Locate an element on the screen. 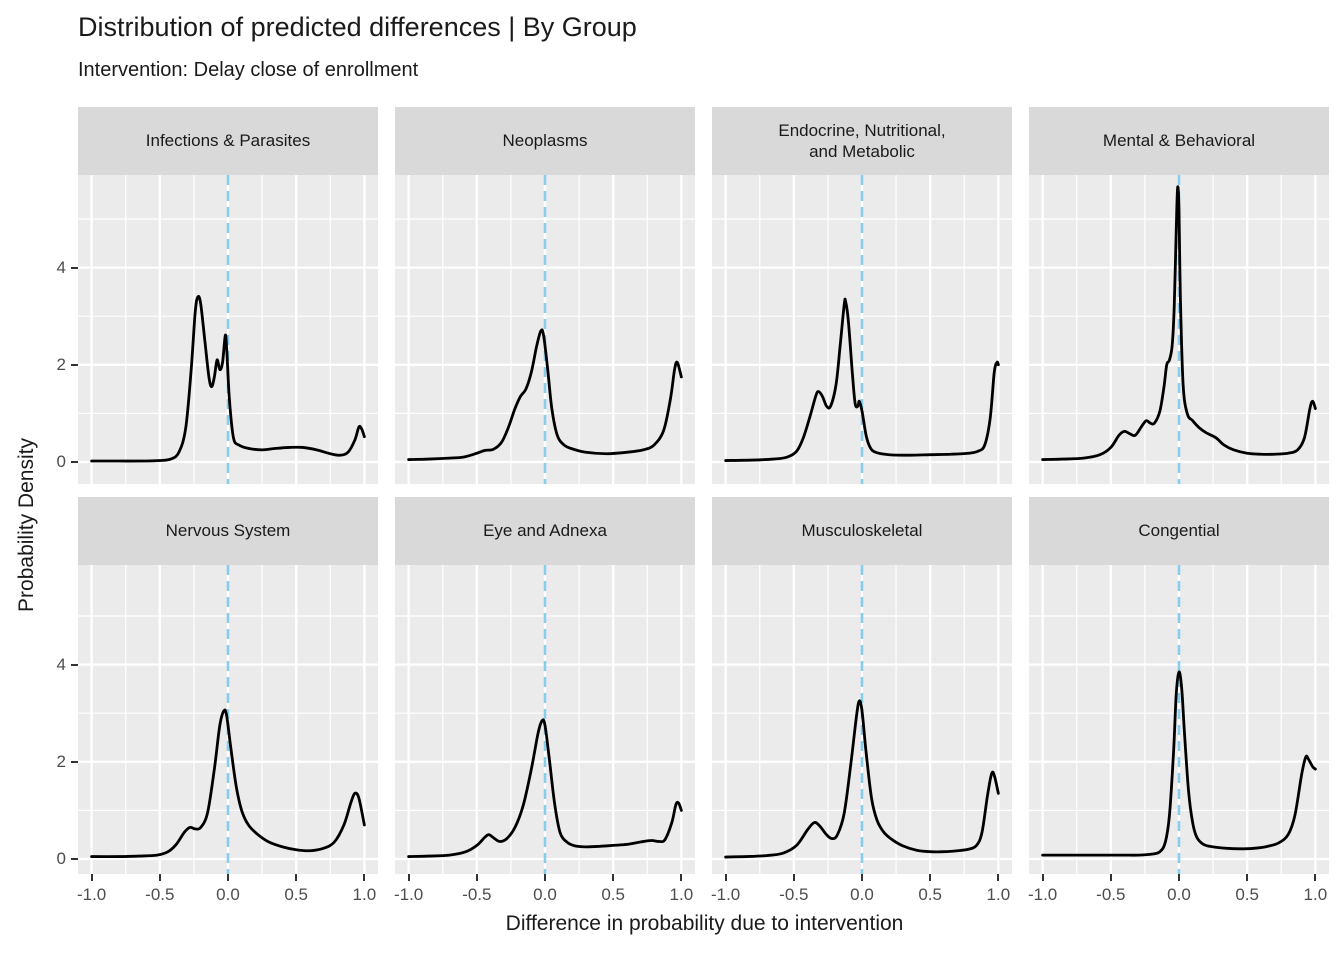 Image resolution: width=1344 pixels, height=960 pixels. facet-nervous-system: Nervous System is located at coordinates (228, 685).